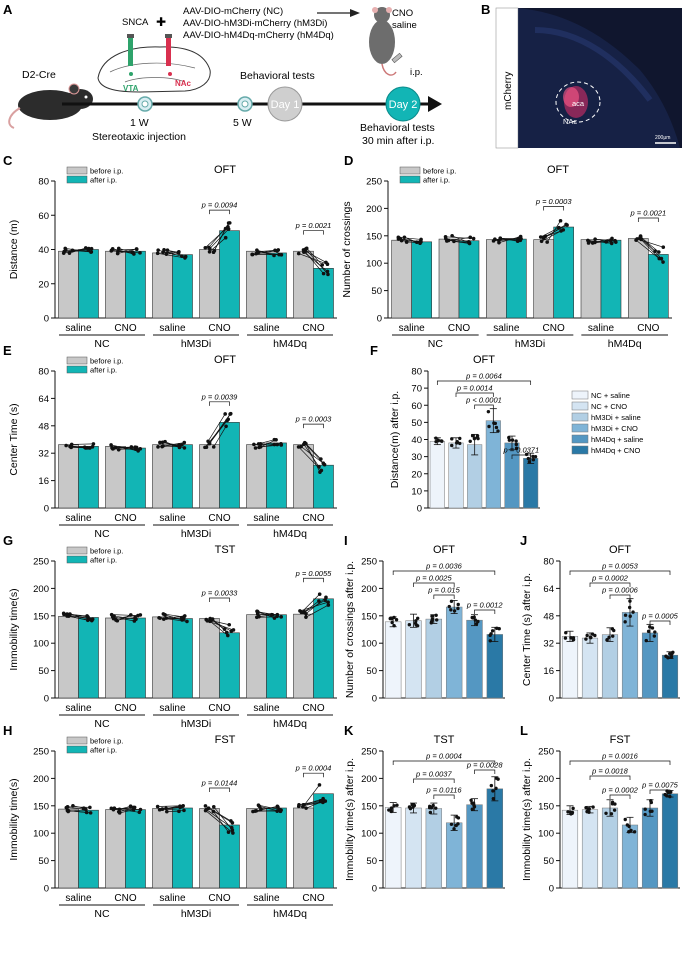 This screenshot has width=685, height=962. Describe the element at coordinates (41, 644) in the screenshot. I see `y-tick-label: 100` at that location.